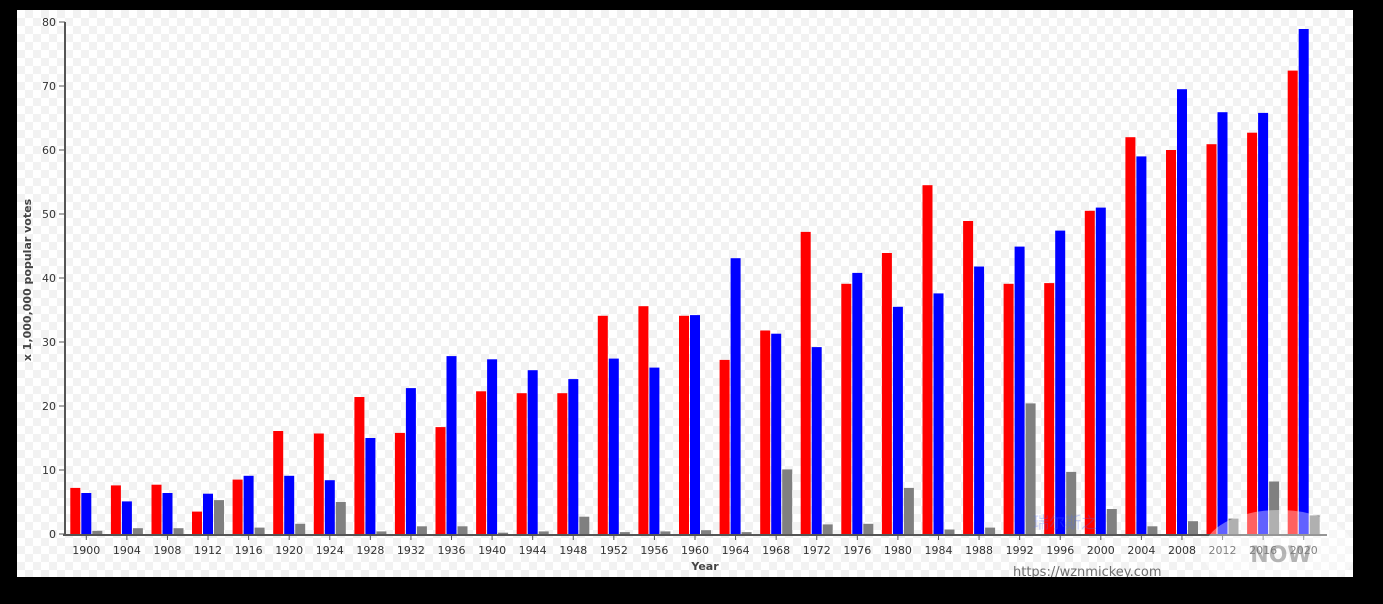  I want to click on bar-series-b-1924, so click(329, 507).